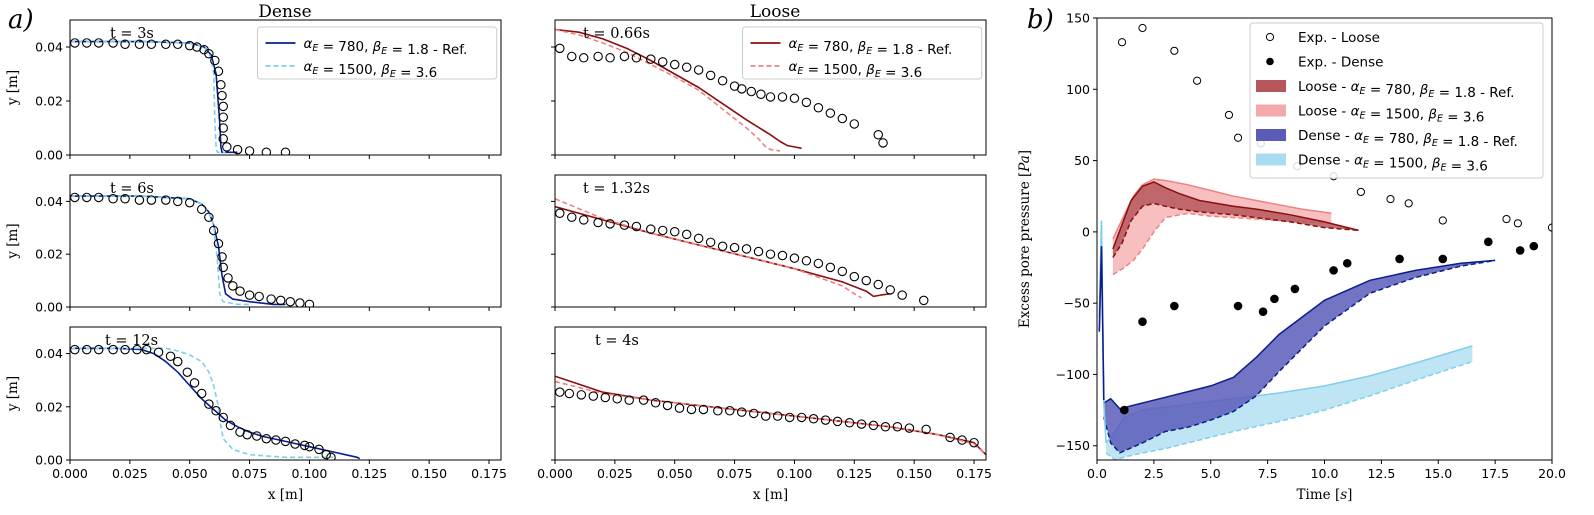 This screenshot has height=515, width=1594. What do you see at coordinates (13, 88) in the screenshot?
I see `y-axis-label: y [m]` at bounding box center [13, 88].